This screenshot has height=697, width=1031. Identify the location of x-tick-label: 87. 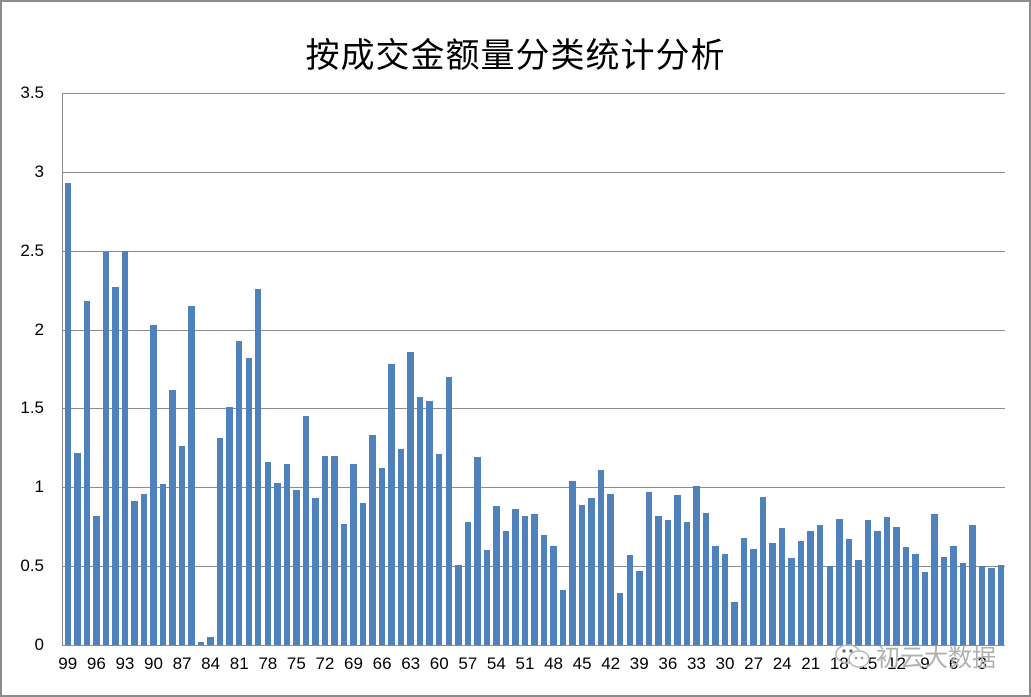
(182, 663).